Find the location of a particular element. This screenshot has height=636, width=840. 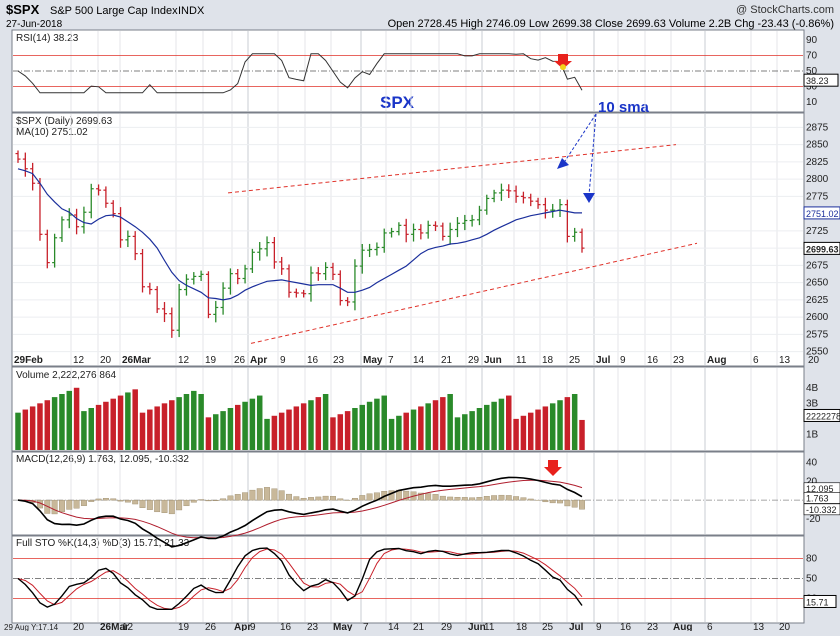

date-label: 27-Jun-2018 is located at coordinates (34, 24).